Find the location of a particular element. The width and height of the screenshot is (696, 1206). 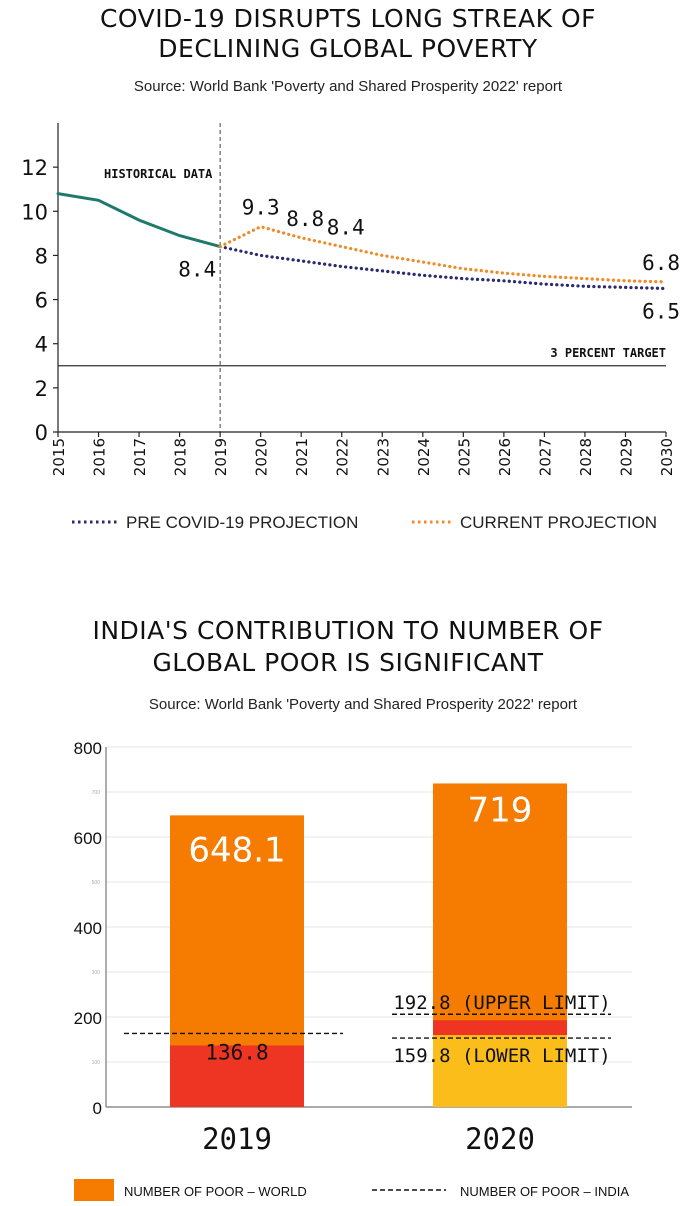

y-tick-label: 6 is located at coordinates (41, 301).